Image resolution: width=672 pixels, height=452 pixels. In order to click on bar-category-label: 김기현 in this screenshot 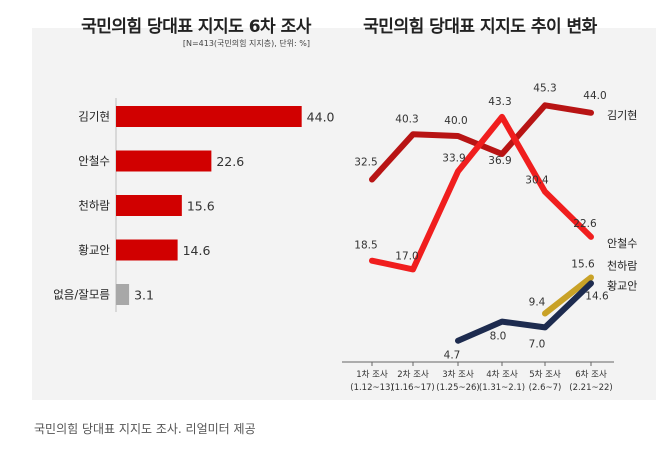, I will do `click(94, 117)`.